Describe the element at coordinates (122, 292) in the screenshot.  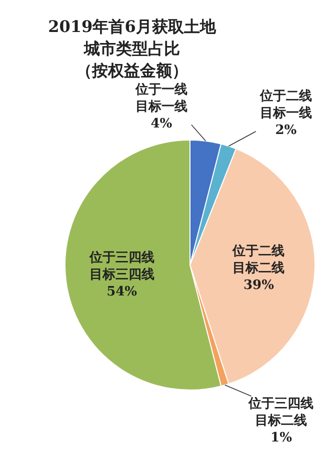
I see `data-label: 54%` at that location.